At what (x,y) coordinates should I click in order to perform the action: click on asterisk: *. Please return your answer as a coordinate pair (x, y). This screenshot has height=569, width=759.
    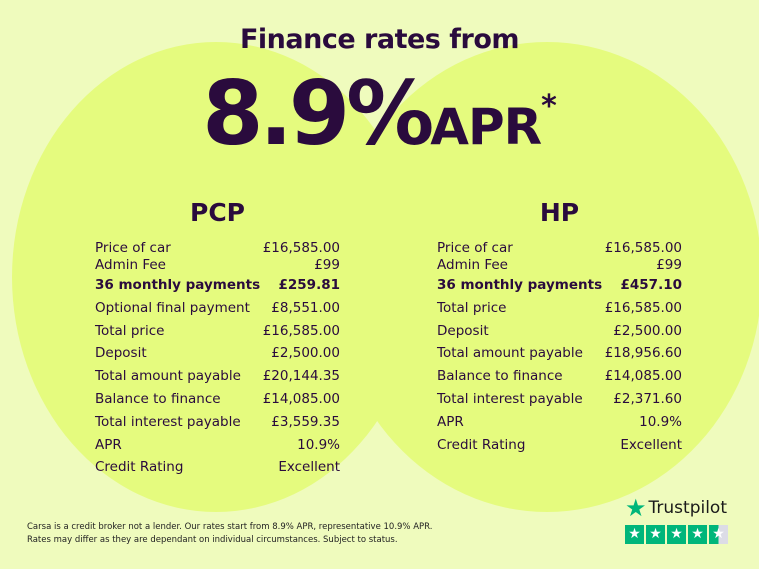
    Looking at the image, I should click on (549, 106).